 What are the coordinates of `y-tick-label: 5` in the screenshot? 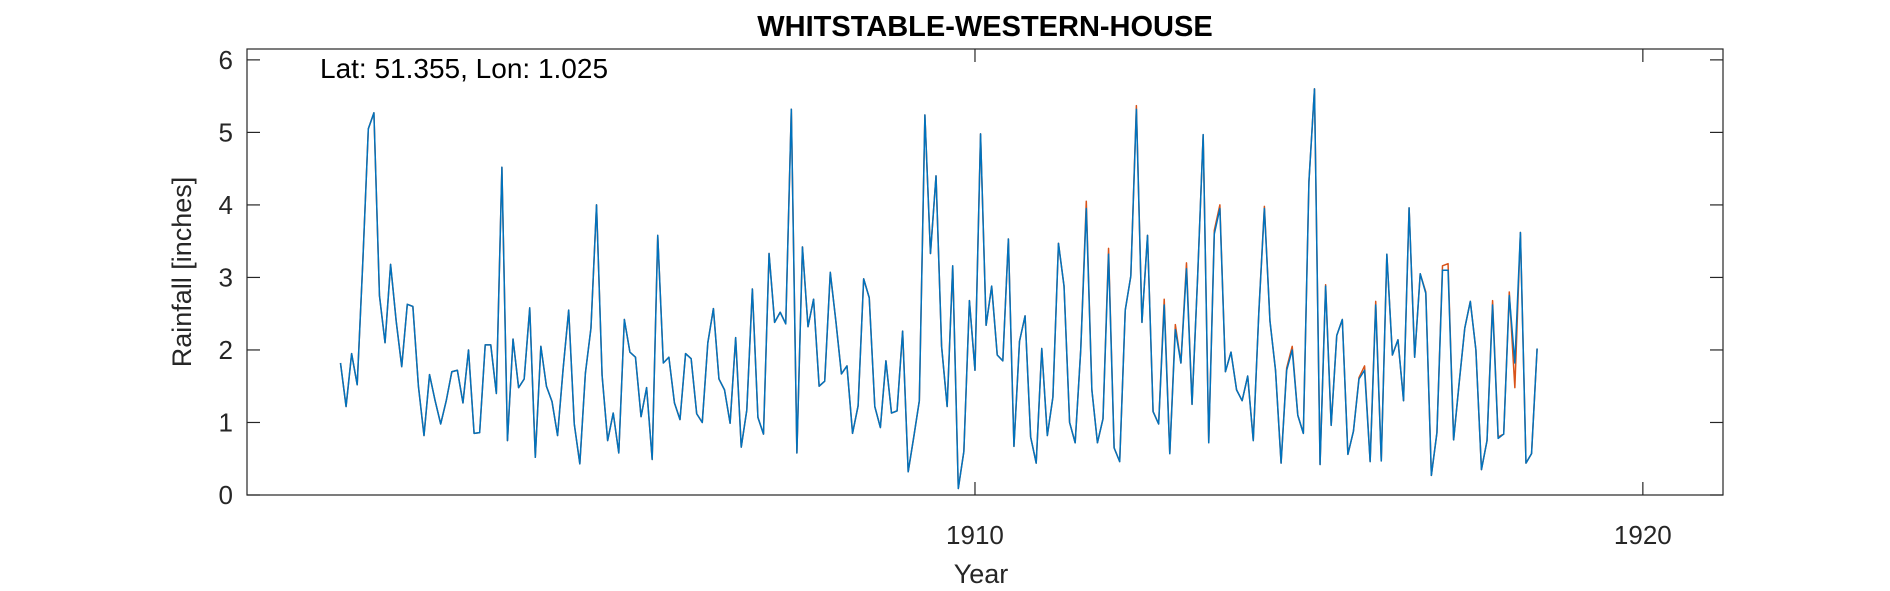 It's located at (226, 132).